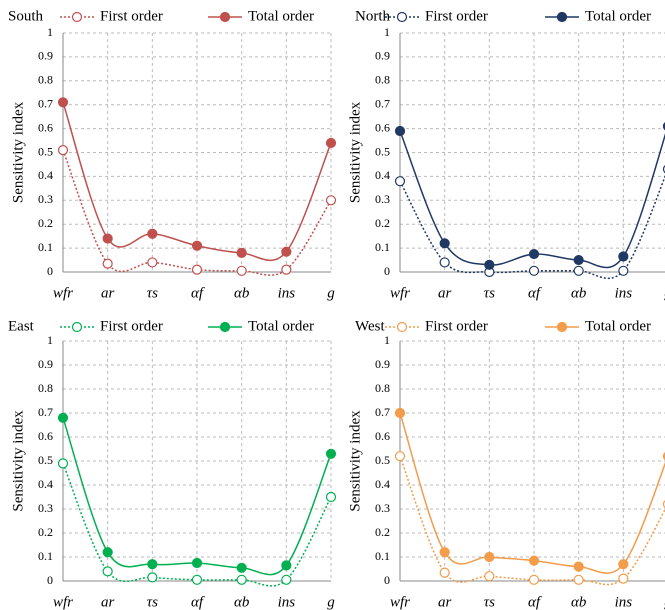 Image resolution: width=665 pixels, height=610 pixels. I want to click on x-tick-label: wfr, so click(400, 293).